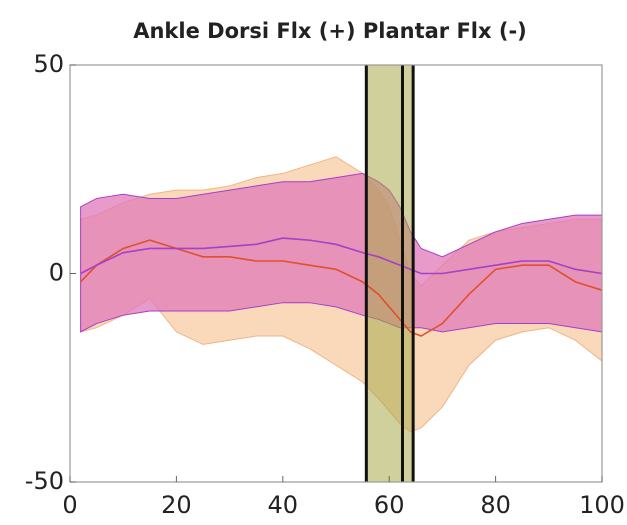 The width and height of the screenshot is (627, 525). What do you see at coordinates (56, 273) in the screenshot?
I see `y-tick-label: 0` at bounding box center [56, 273].